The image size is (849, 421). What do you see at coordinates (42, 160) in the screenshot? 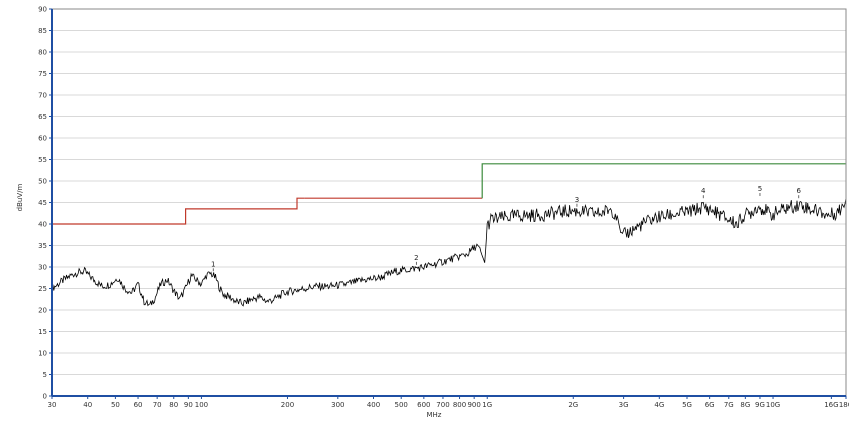
I see `y-tick-label: 55` at bounding box center [42, 160].